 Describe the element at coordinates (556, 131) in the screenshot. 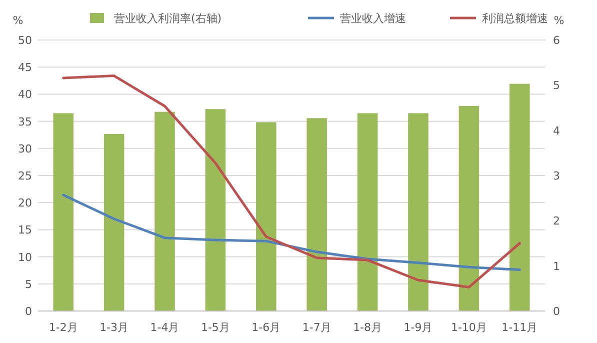

I see `y2-tick-label: 4` at that location.